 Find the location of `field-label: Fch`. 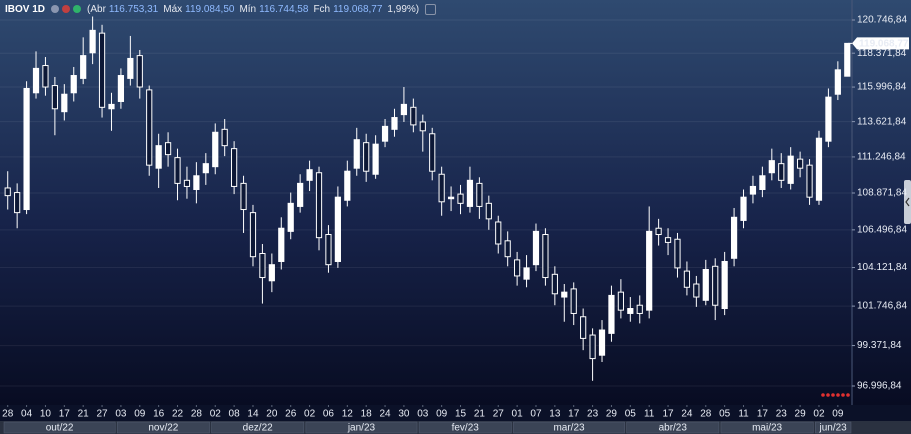

field-label: Fch is located at coordinates (322, 9).